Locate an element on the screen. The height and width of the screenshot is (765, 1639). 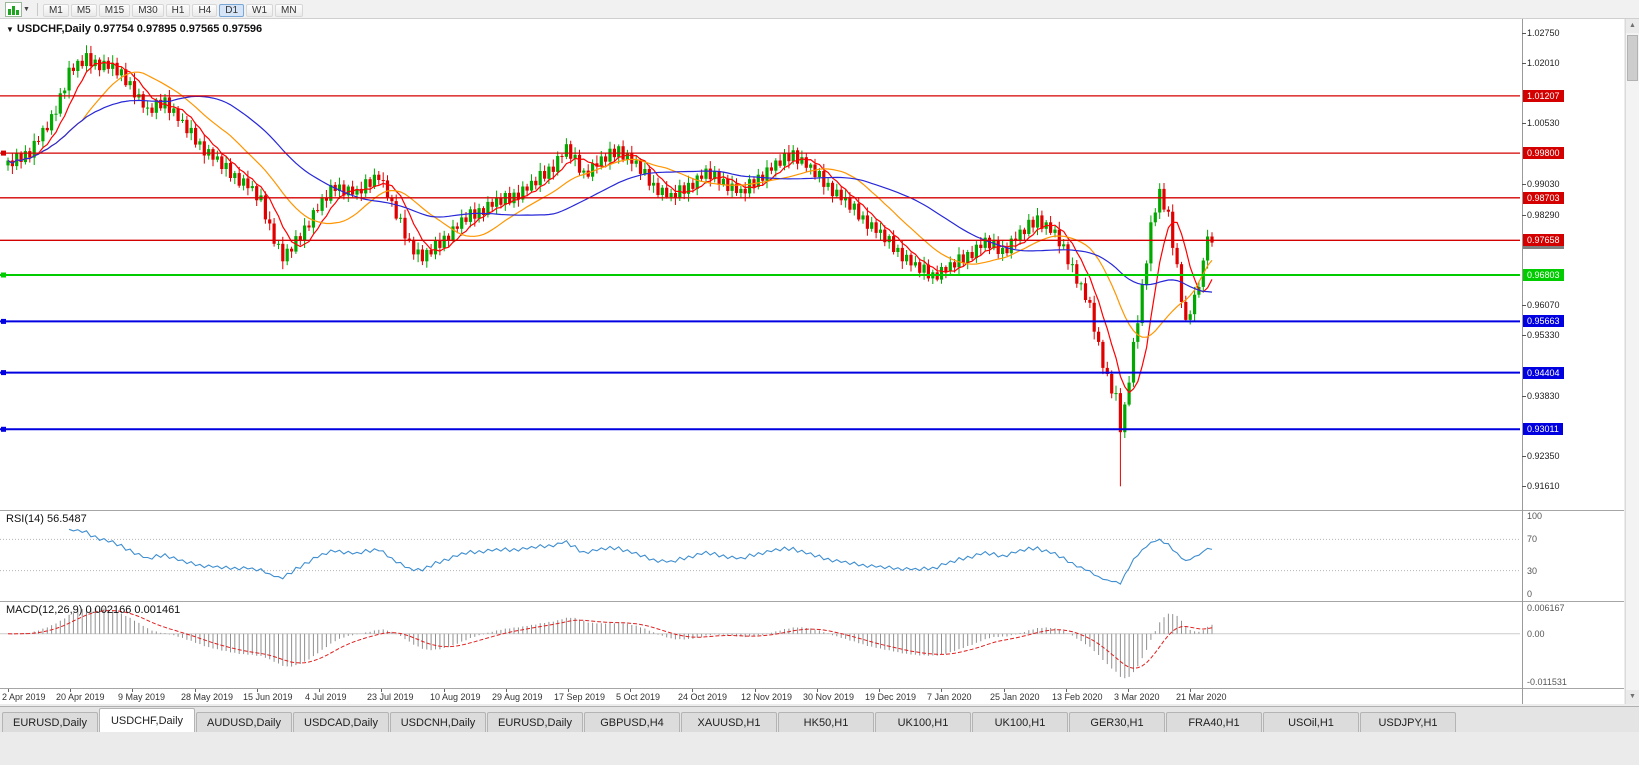
timeframe-button-h1: H1 is located at coordinates (178, 10).